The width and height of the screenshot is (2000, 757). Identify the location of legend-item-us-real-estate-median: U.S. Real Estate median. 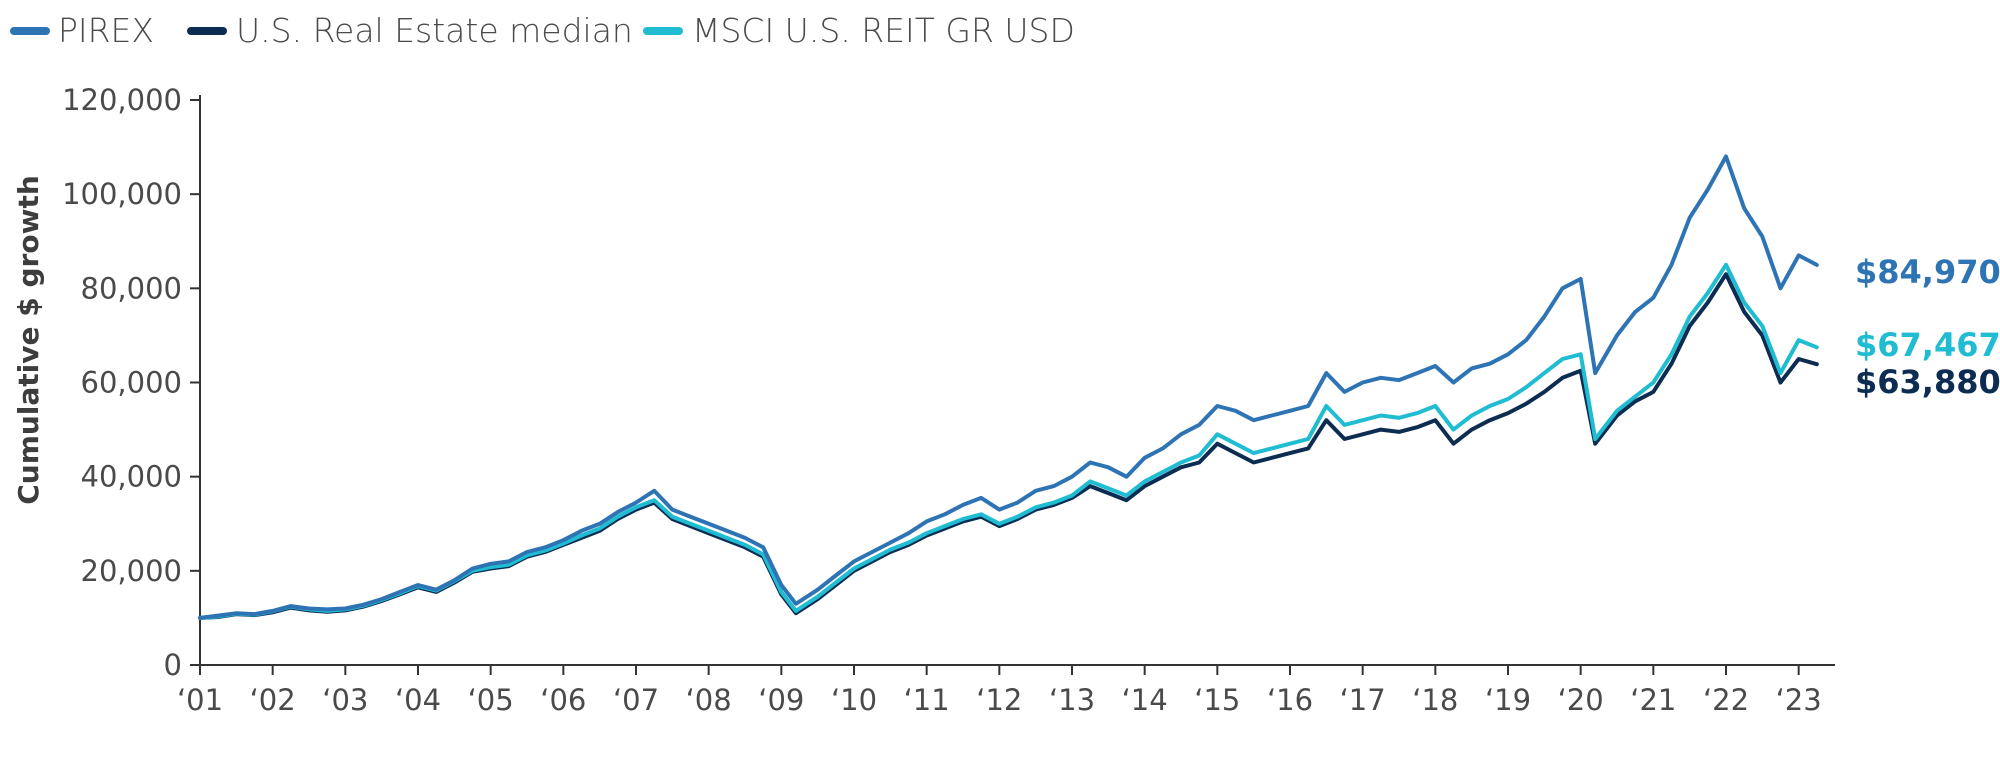
(410, 30).